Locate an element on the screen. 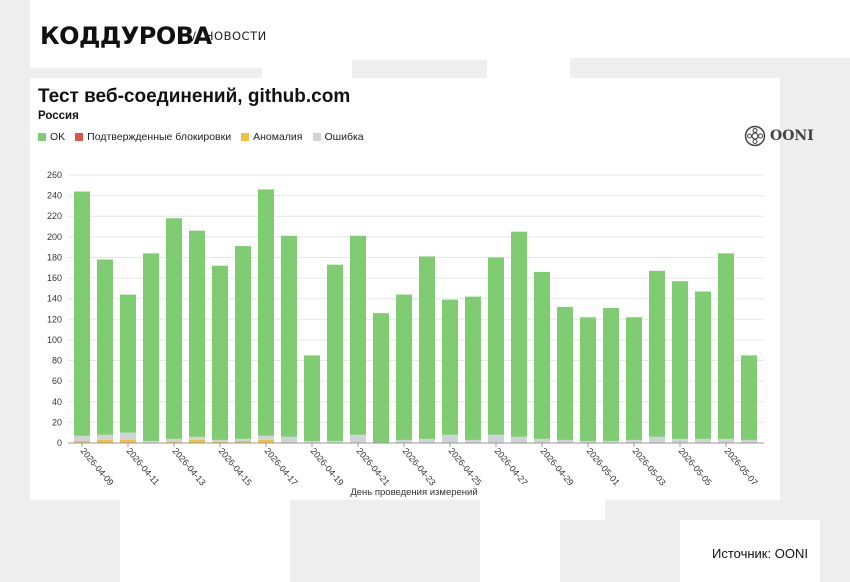  brand-logo: КОДДУРОВА is located at coordinates (126, 36).